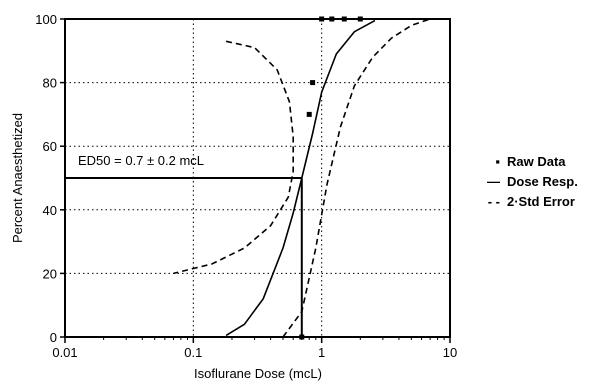 The width and height of the screenshot is (612, 383). I want to click on std-error-curve, so click(233, 157).